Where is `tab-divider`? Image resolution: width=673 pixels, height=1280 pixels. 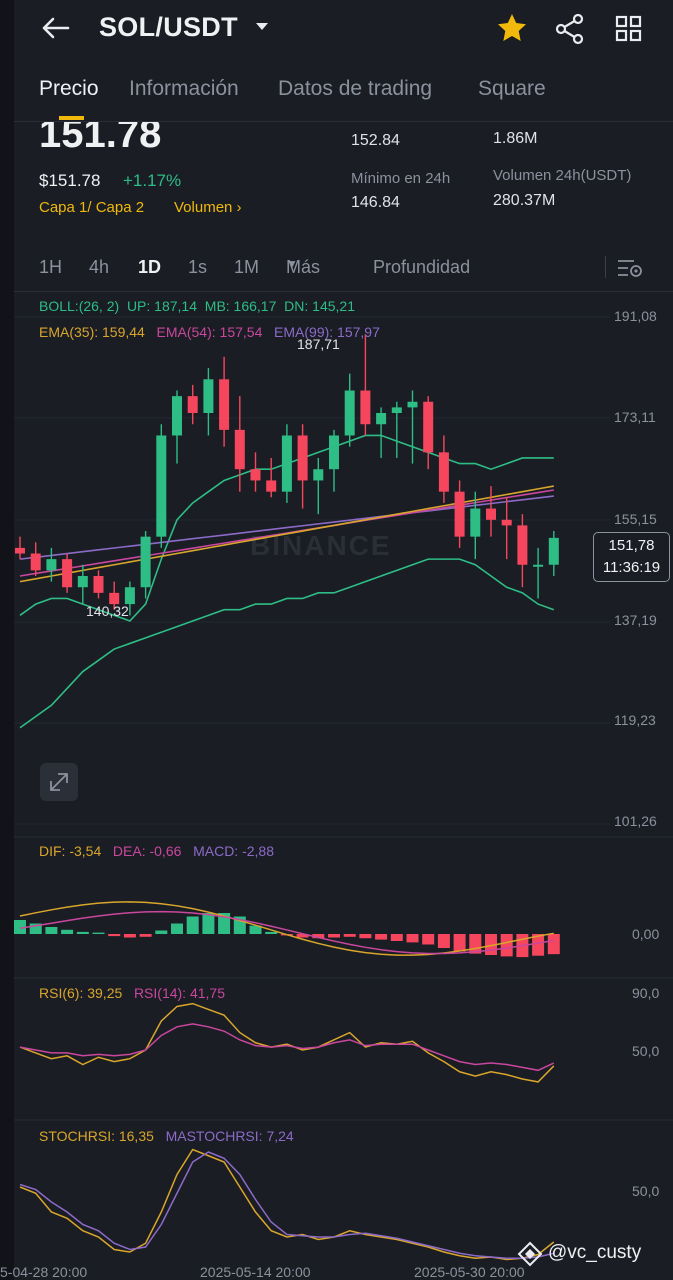 tab-divider is located at coordinates (343, 121).